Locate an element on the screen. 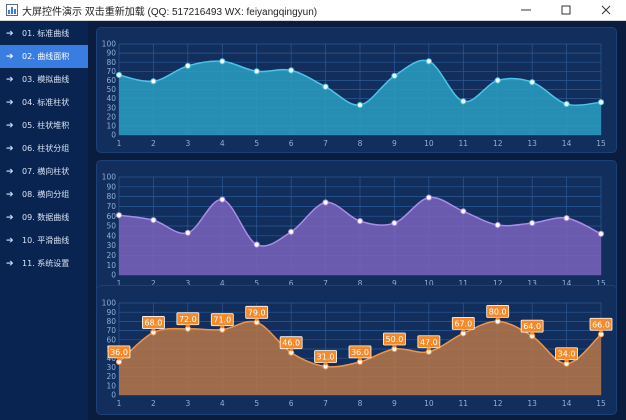 Image resolution: width=626 pixels, height=420 pixels. sidebar-item-label: 07. 横向柱状 is located at coordinates (46, 171).